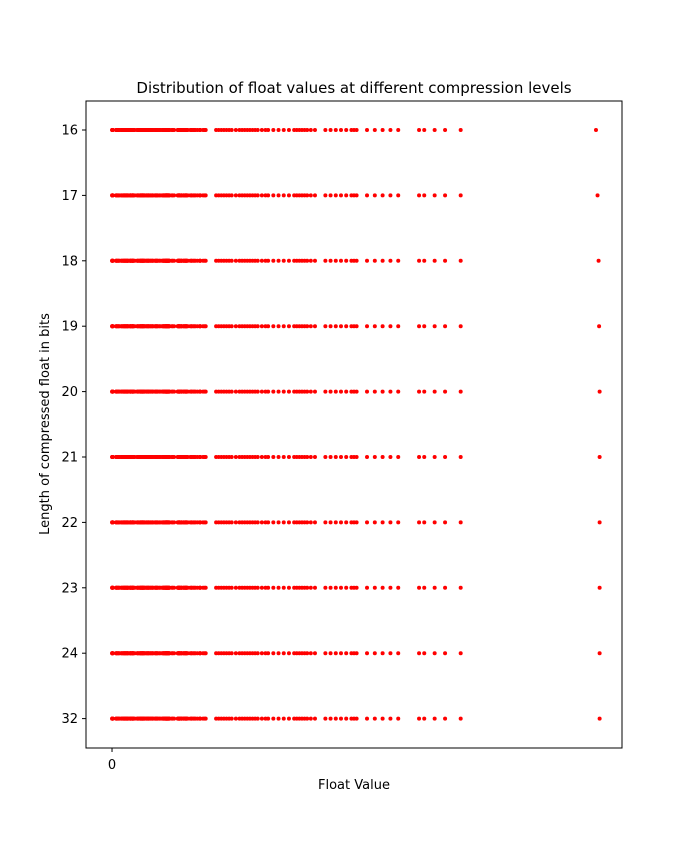 This screenshot has width=691, height=845. I want to click on x-axis-label: Float Value, so click(354, 785).